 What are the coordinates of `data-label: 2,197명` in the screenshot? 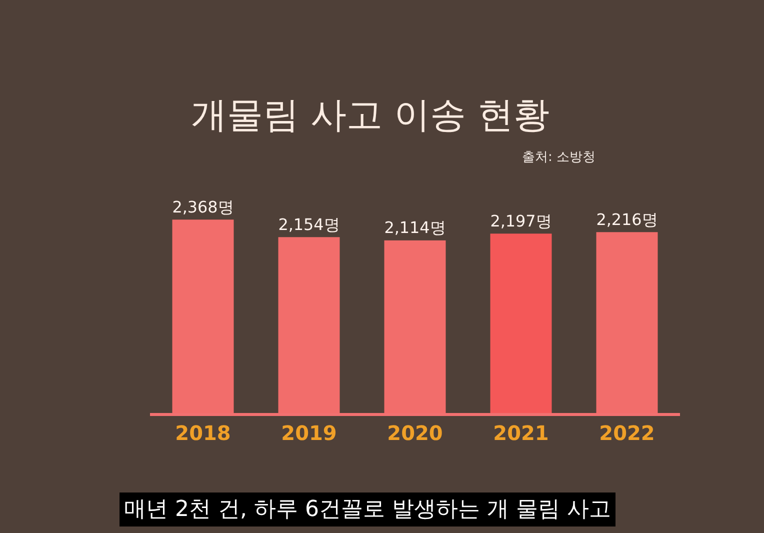 It's located at (521, 220).